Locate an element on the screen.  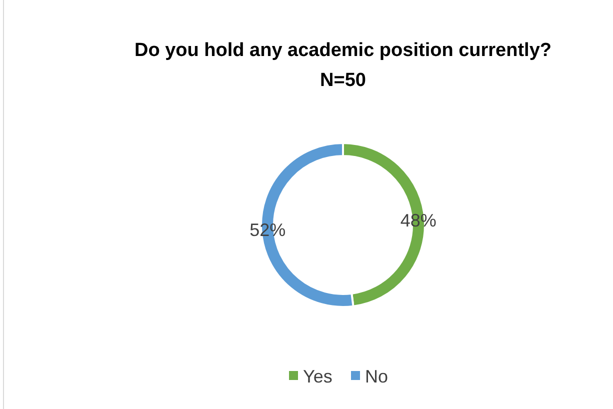
legend-label: Yes is located at coordinates (317, 376).